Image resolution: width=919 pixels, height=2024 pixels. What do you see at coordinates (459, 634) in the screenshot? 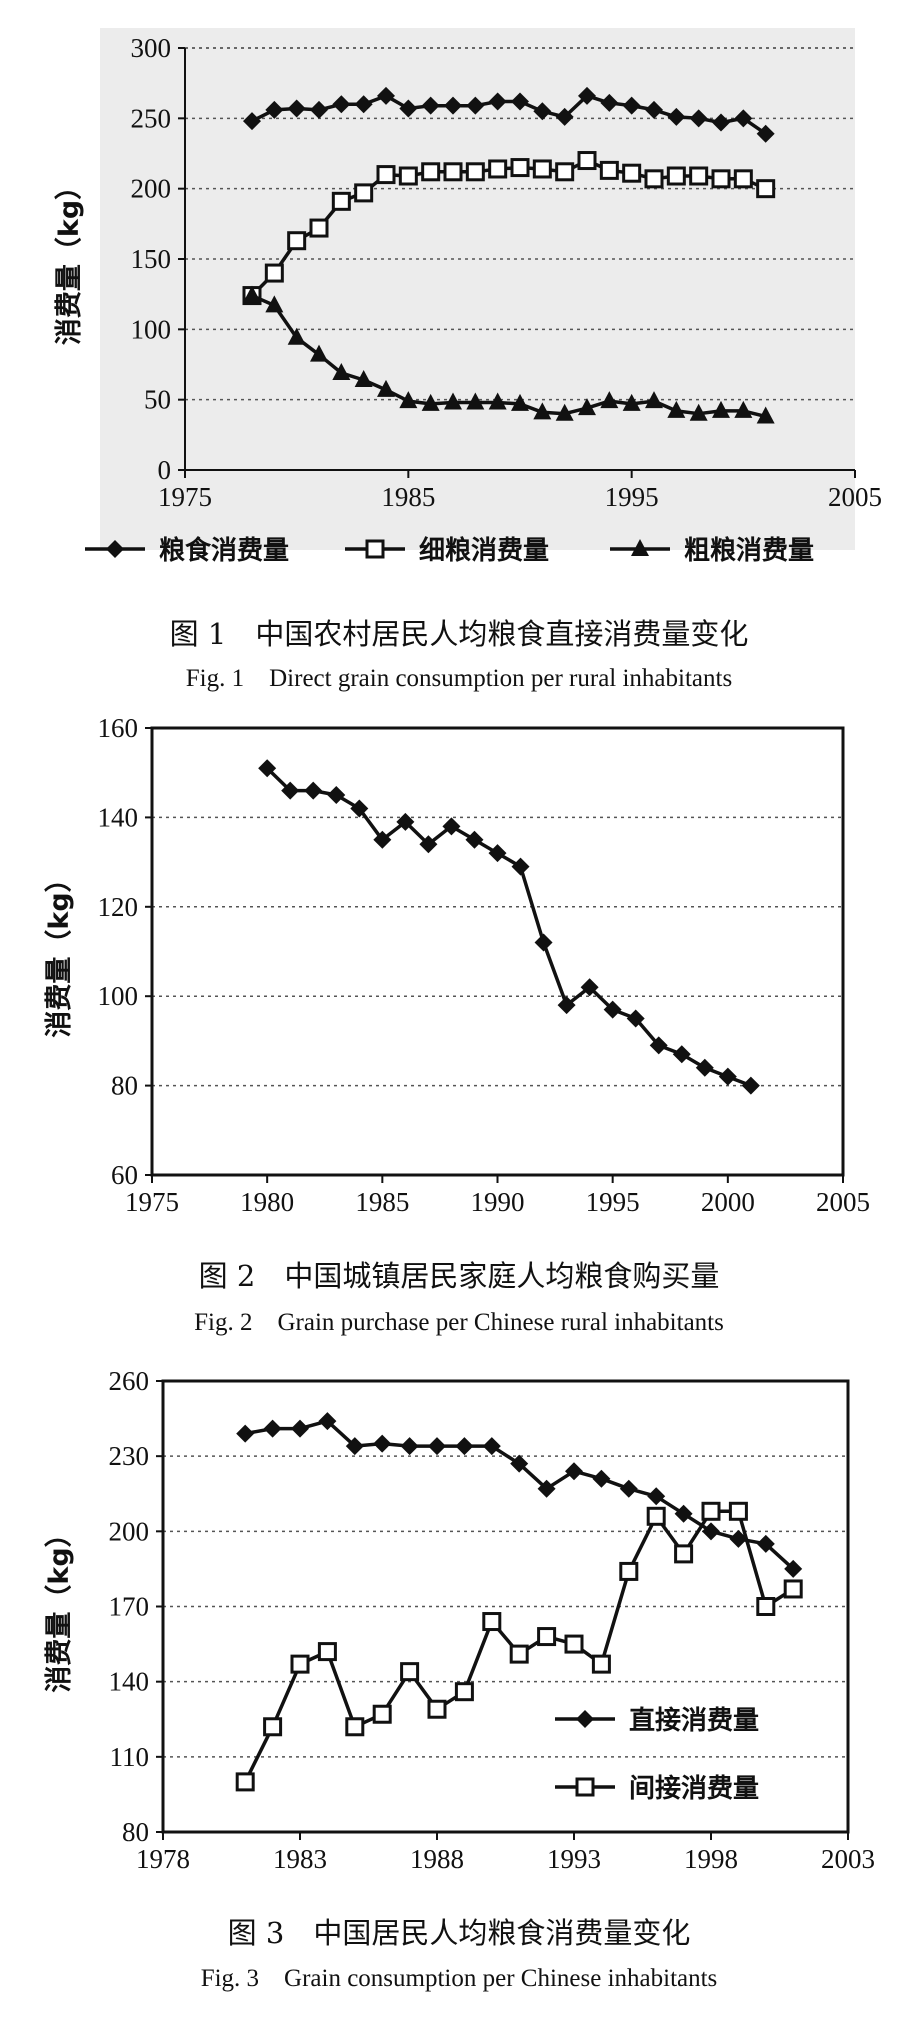
I see `figure-caption-cn: 图 1 中国农村居民人均粮食直接消费量变化` at bounding box center [459, 634].